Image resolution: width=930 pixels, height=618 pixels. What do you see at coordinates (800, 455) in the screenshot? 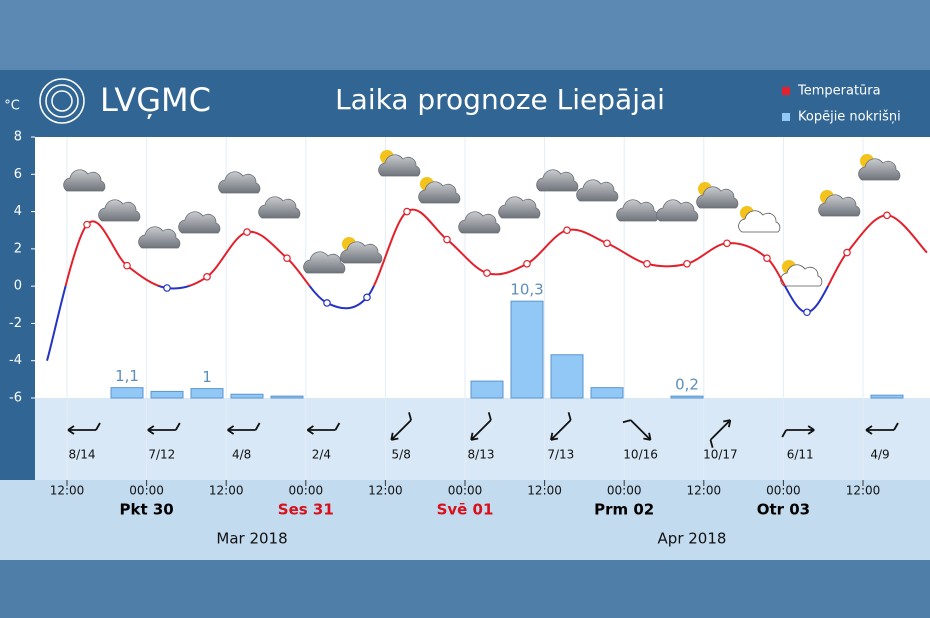
I see `wind-label: 6/11` at bounding box center [800, 455].